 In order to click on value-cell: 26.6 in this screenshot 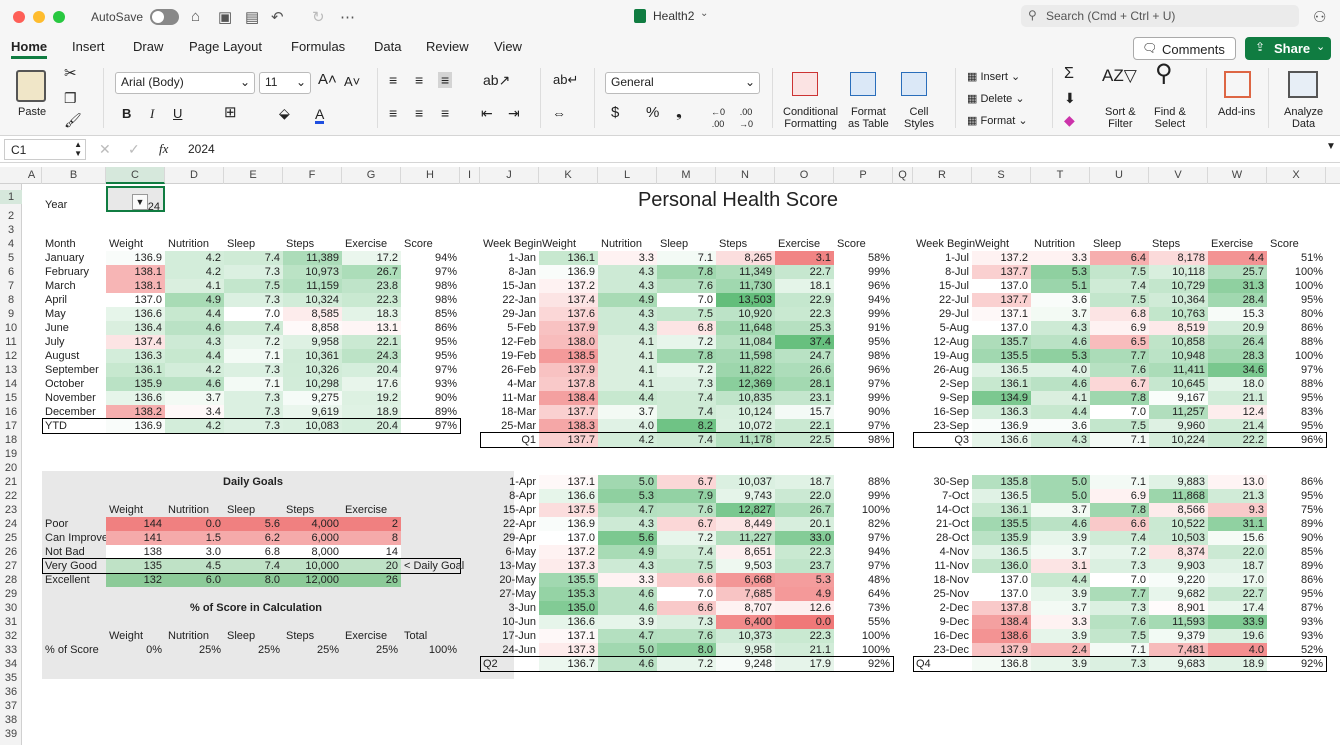, I will do `click(804, 370)`.